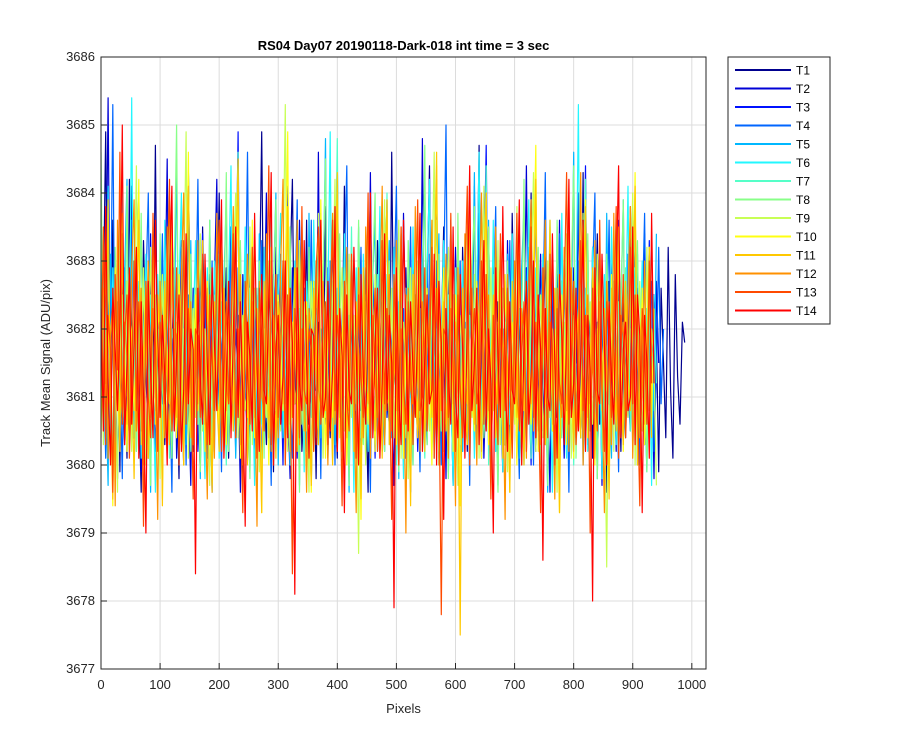 This screenshot has height=750, width=900. I want to click on legend-label: T4, so click(803, 126).